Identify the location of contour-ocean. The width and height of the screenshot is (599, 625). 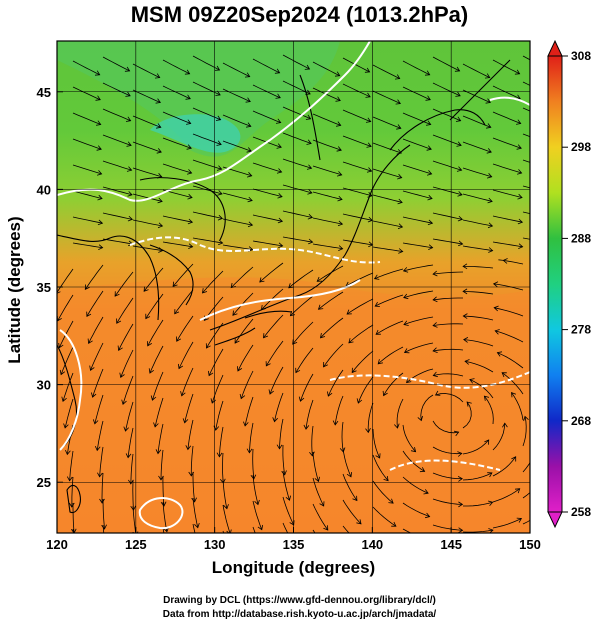
(429, 380).